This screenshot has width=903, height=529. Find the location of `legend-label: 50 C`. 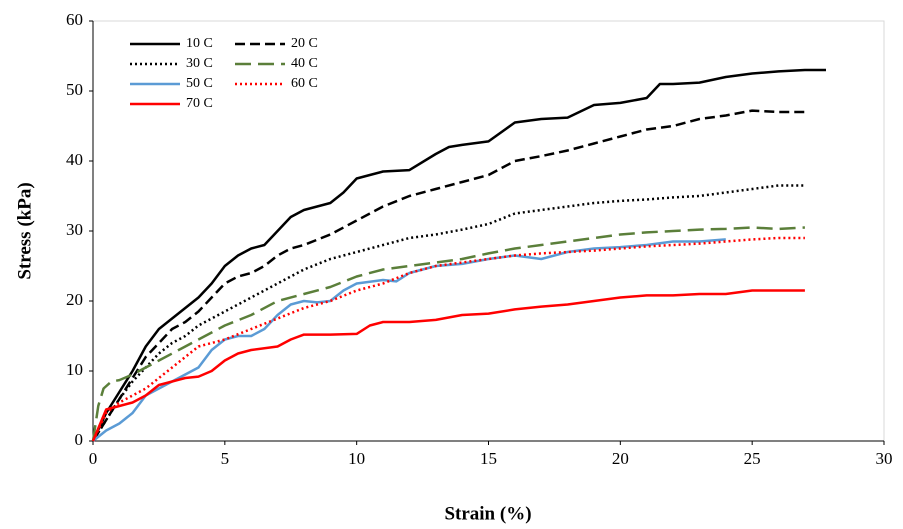

legend-label: 50 C is located at coordinates (199, 83).